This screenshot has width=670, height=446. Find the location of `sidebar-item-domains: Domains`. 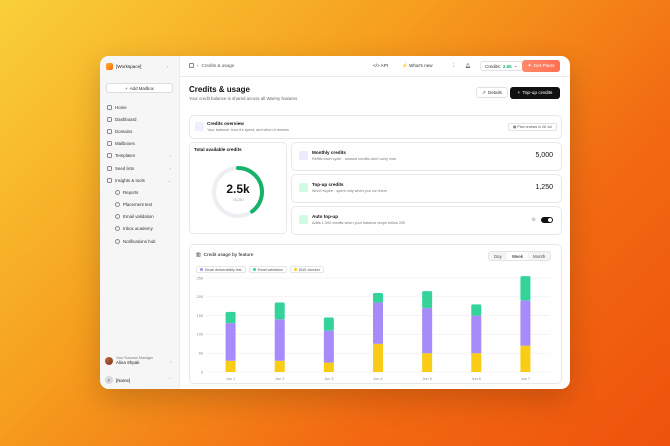

sidebar-item-domains: Domains is located at coordinates (140, 131).